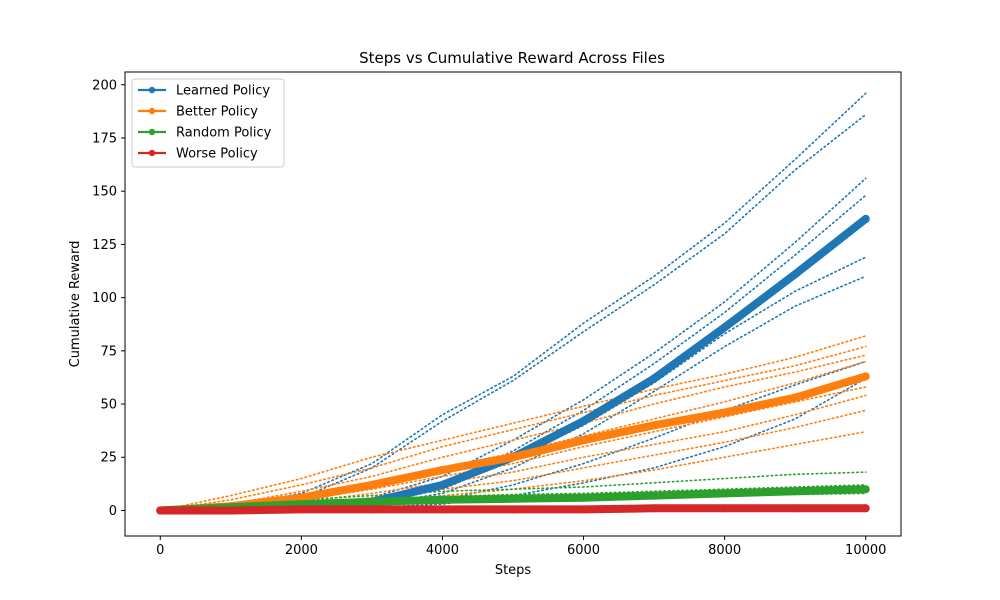 The image size is (1000, 600). I want to click on y-tick-label: 150, so click(104, 192).